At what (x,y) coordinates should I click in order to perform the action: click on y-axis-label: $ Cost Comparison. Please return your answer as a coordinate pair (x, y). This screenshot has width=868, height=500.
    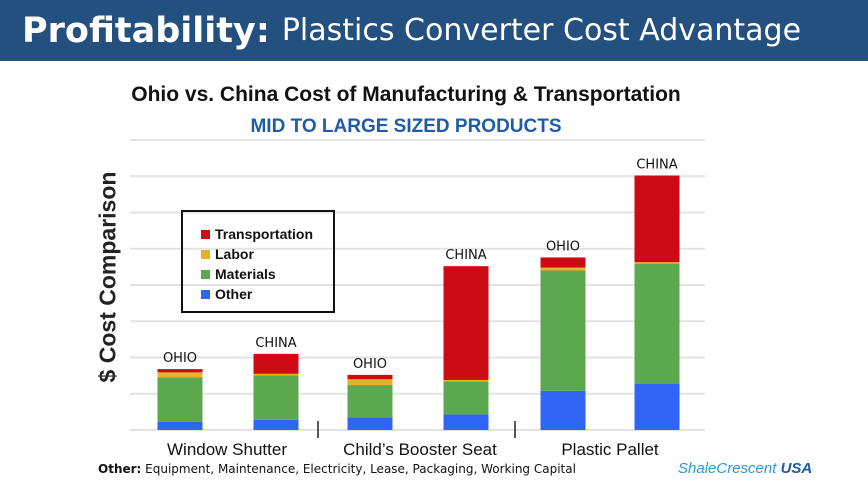
    Looking at the image, I should click on (107, 277).